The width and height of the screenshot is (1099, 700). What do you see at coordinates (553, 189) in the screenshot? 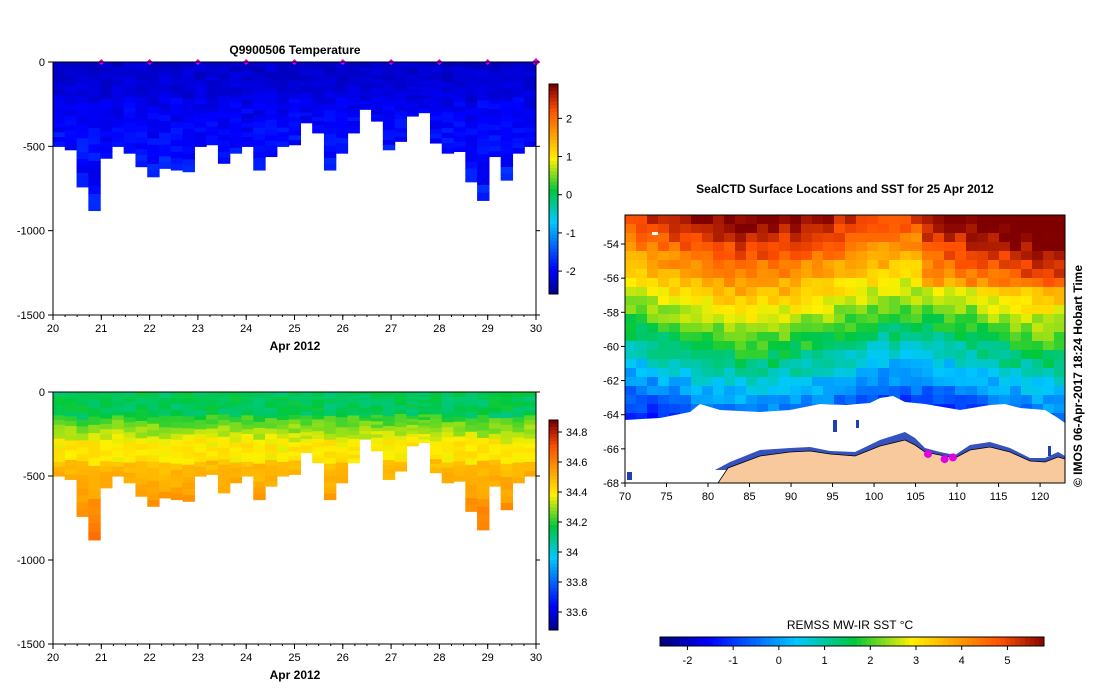
I see `colorbar-frame` at bounding box center [553, 189].